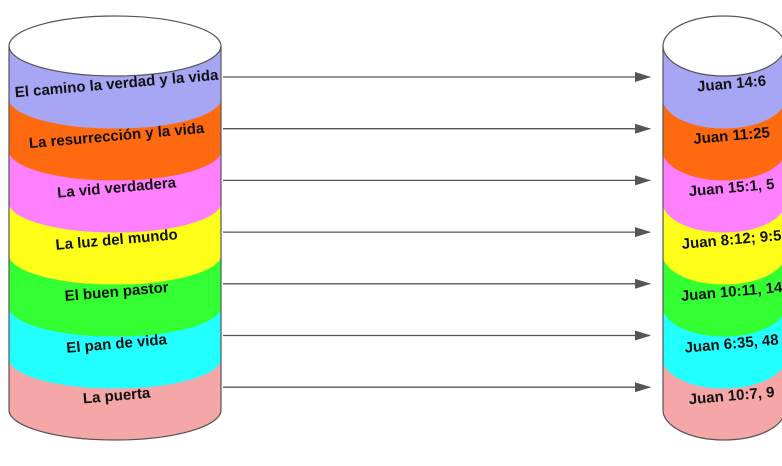 This screenshot has width=782, height=466. I want to click on names-band-la-puerta, so click(115, 399).